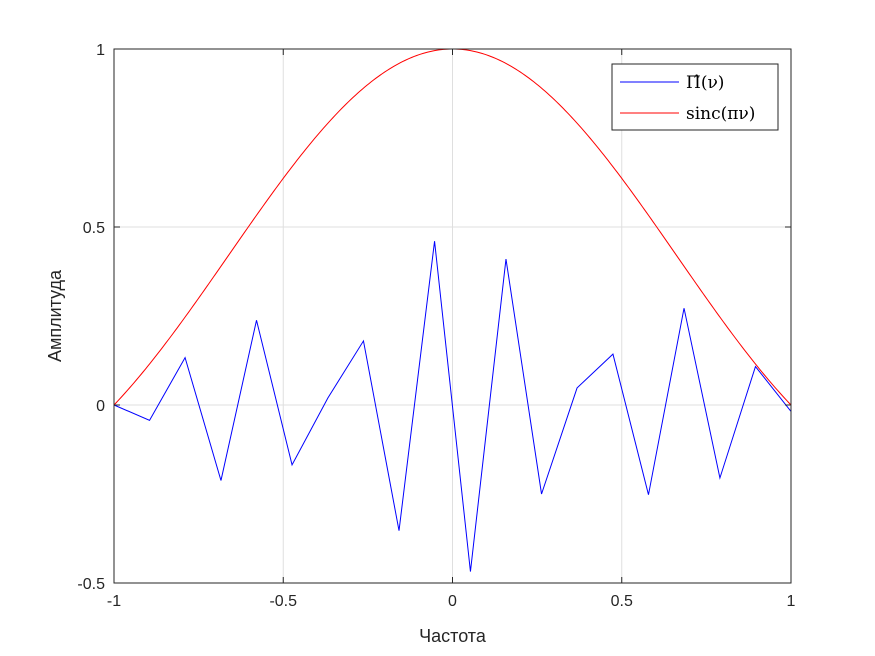 The image size is (875, 656). I want to click on x-axis-label: Частота, so click(453, 636).